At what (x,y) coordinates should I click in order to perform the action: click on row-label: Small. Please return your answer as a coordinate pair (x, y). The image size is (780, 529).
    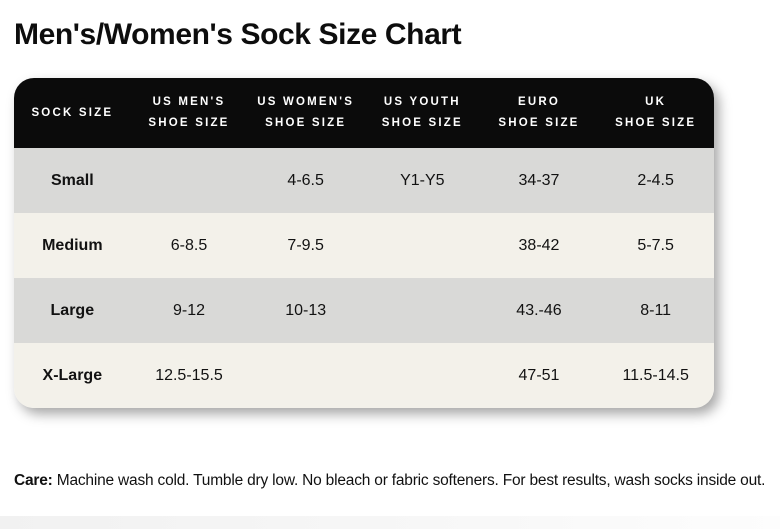
    Looking at the image, I should click on (72, 180).